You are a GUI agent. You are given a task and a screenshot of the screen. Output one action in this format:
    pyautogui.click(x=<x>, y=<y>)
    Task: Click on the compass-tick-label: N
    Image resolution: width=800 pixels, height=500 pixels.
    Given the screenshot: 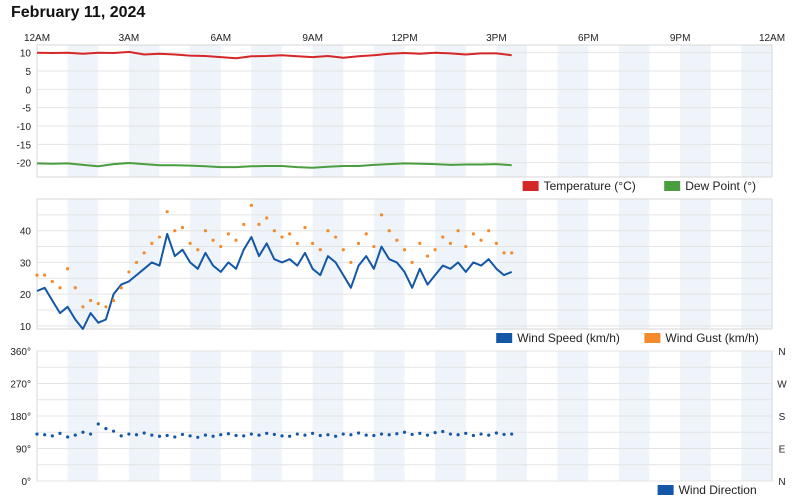 What is the action you would take?
    pyautogui.click(x=781, y=482)
    